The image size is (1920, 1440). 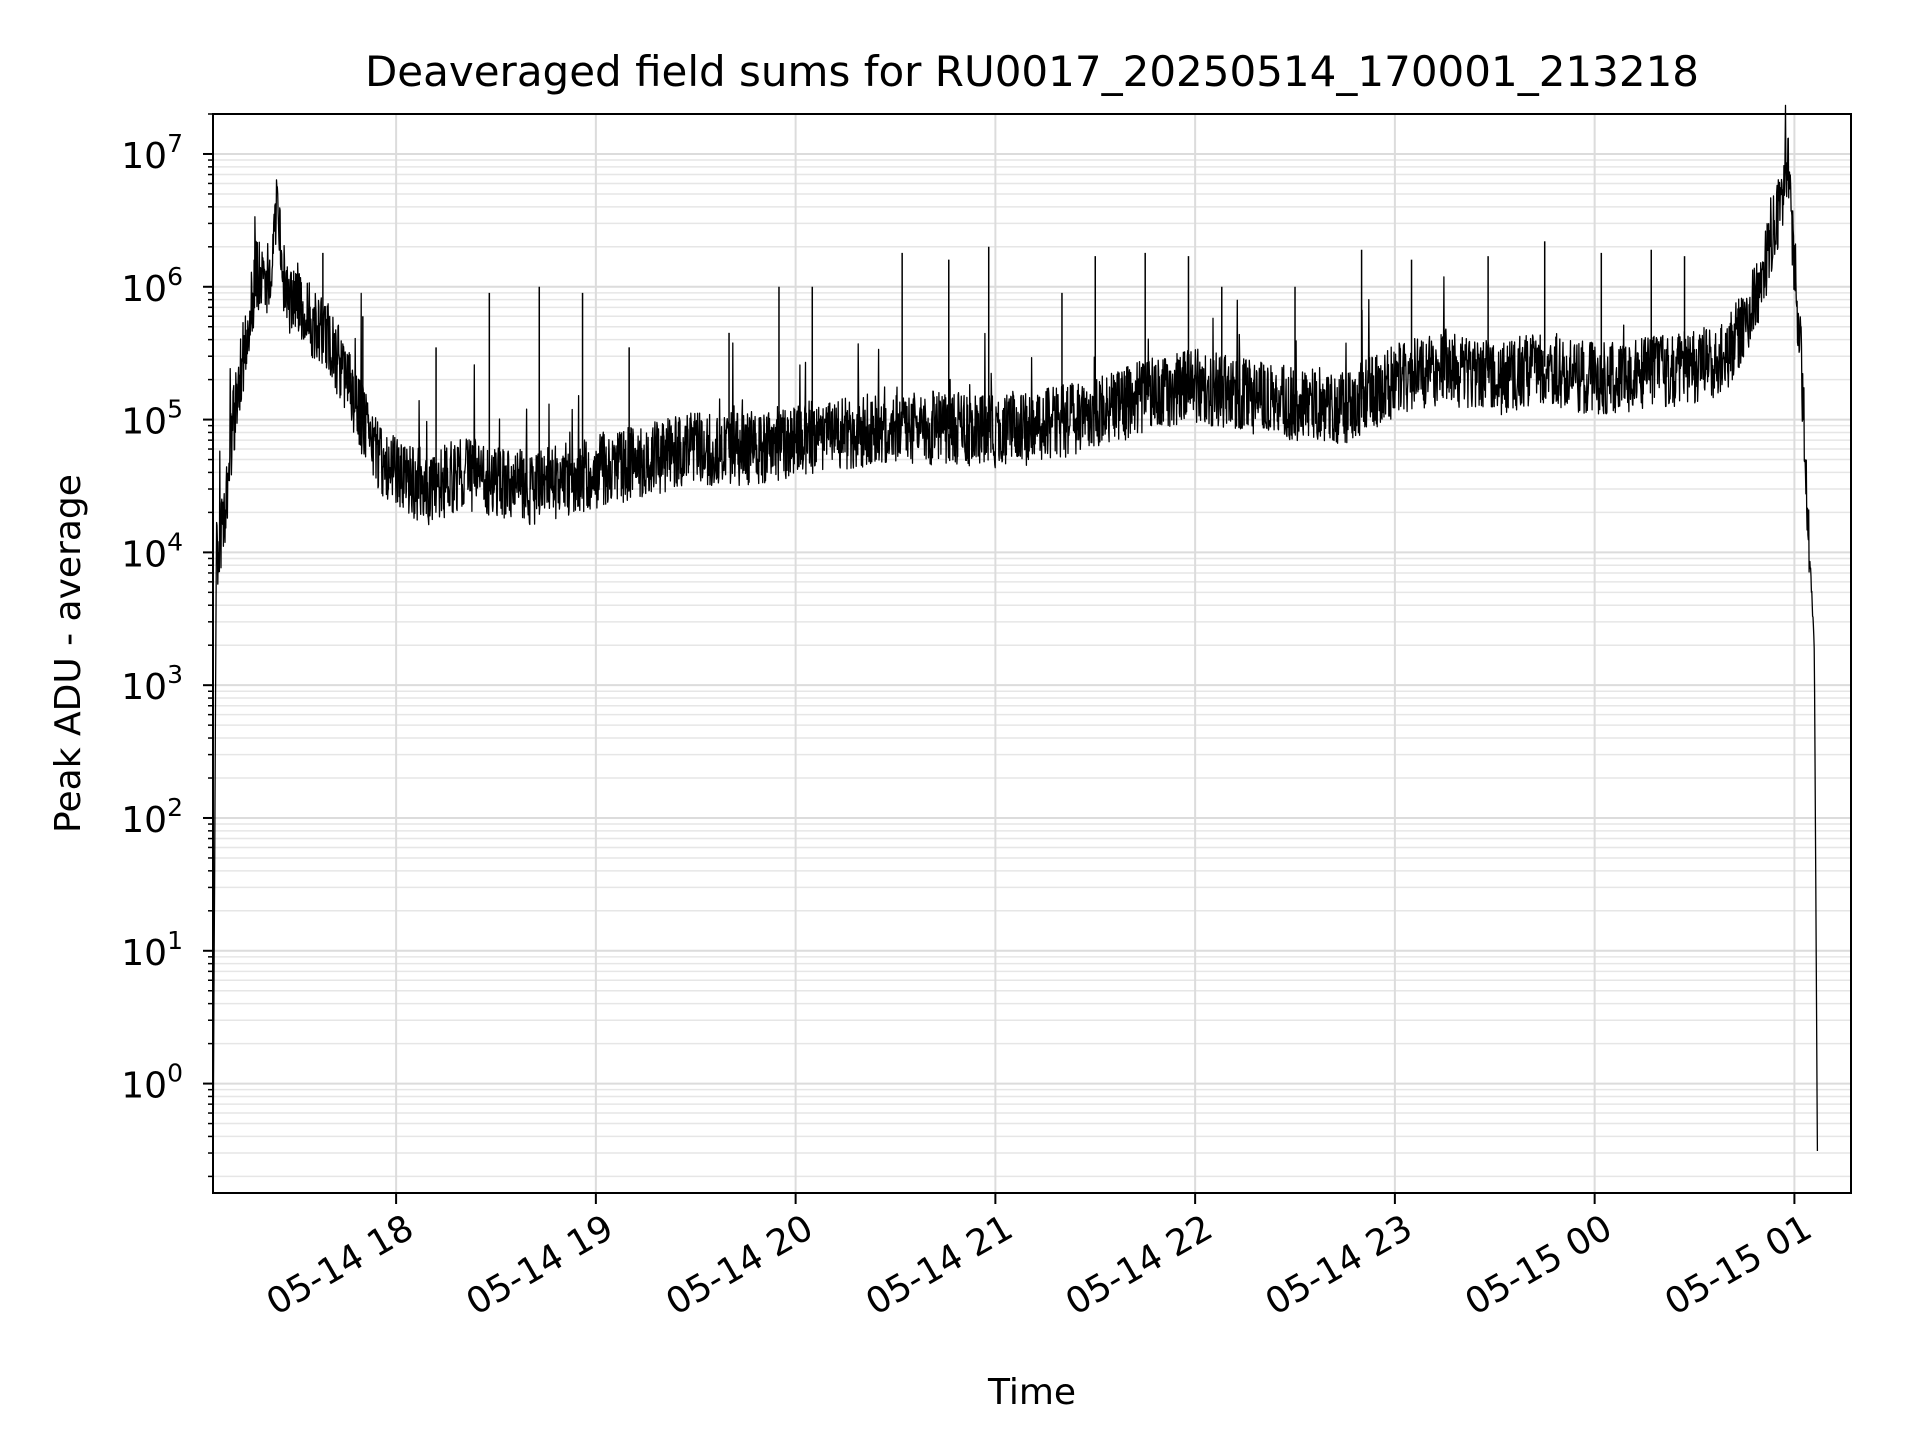 What do you see at coordinates (739, 1265) in the screenshot?
I see `x-tick-label: 05-14 20` at bounding box center [739, 1265].